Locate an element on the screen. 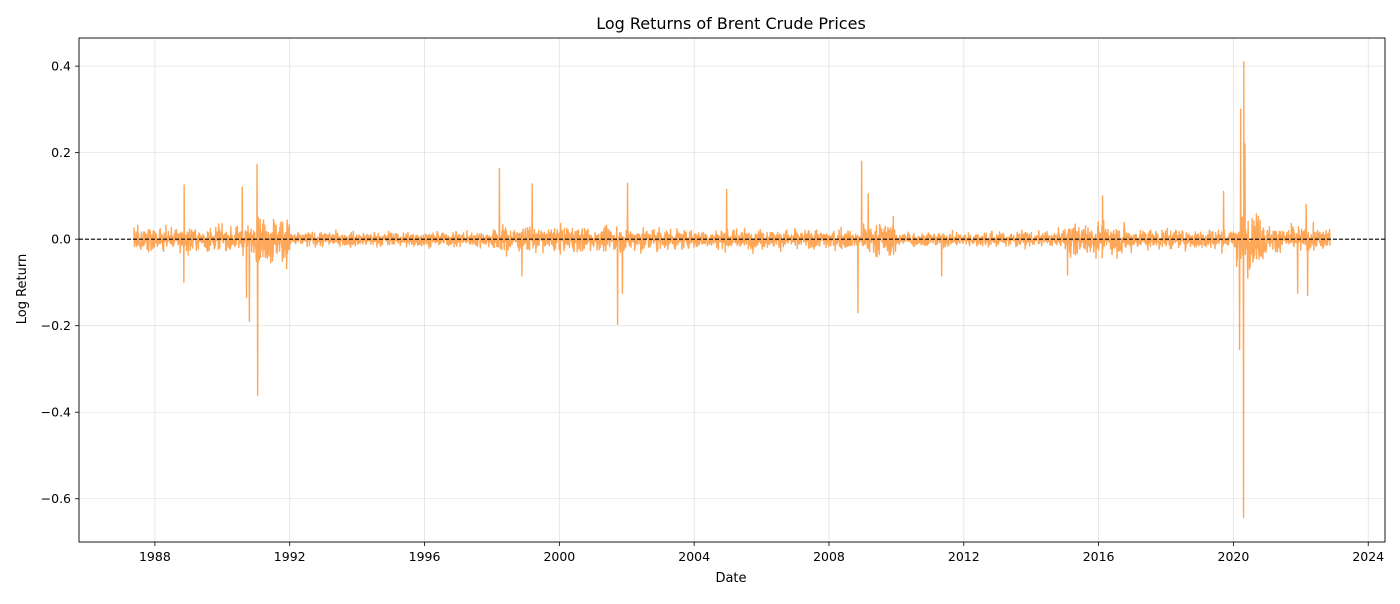 The width and height of the screenshot is (1400, 604). chart-title: Log Returns of Brent Crude Prices is located at coordinates (731, 23).